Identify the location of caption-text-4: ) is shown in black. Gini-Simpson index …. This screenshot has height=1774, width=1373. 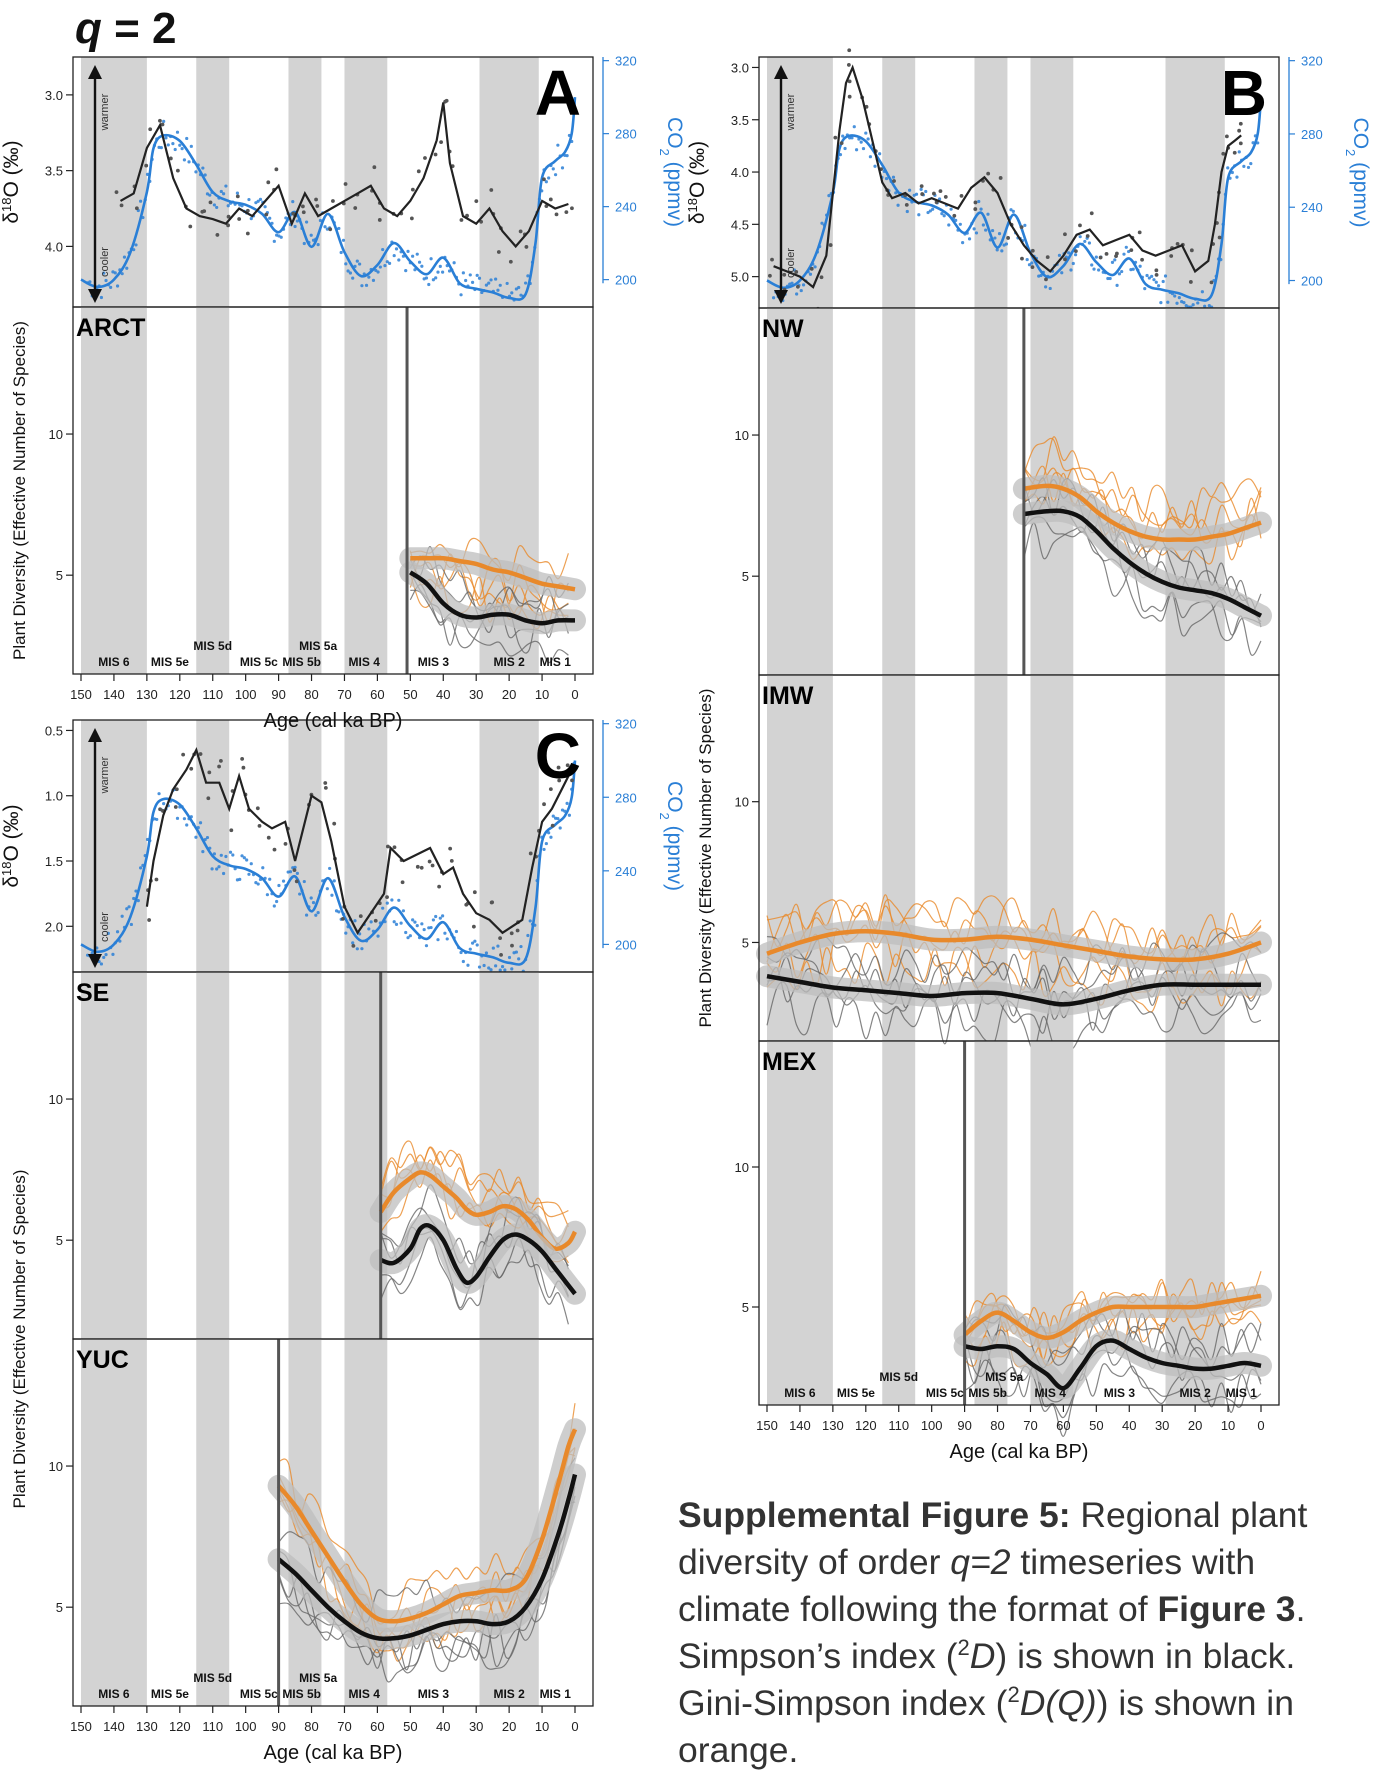
(987, 1679).